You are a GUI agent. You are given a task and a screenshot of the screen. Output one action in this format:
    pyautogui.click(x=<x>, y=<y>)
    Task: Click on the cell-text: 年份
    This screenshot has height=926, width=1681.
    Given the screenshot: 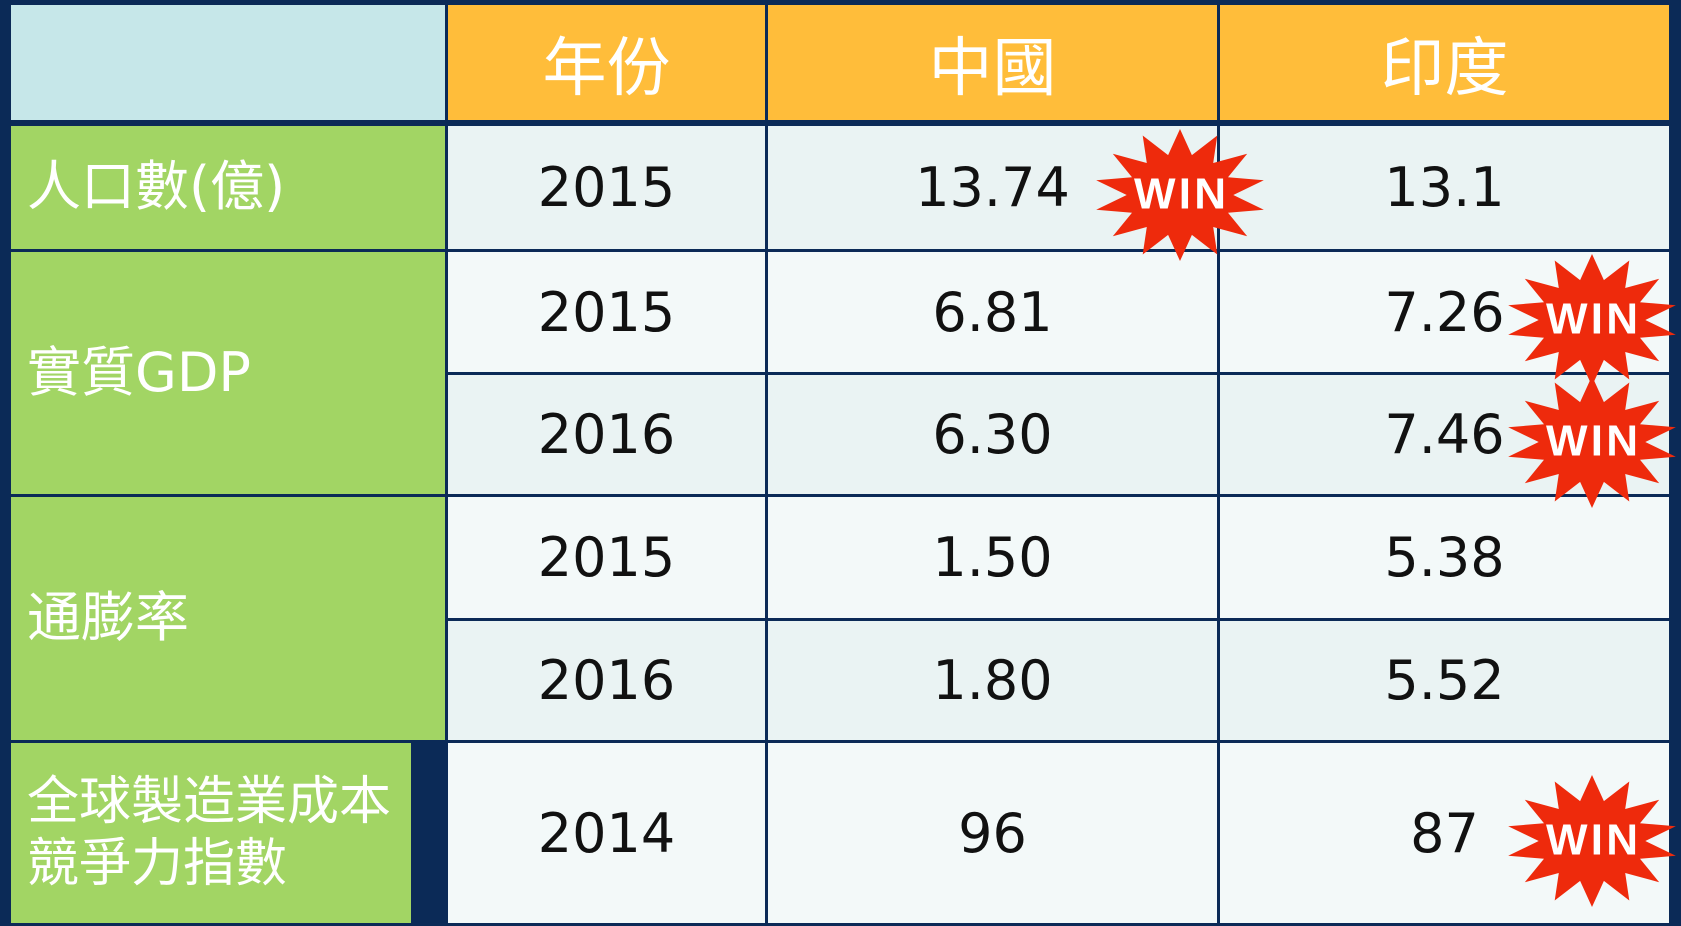 What is the action you would take?
    pyautogui.click(x=606, y=68)
    